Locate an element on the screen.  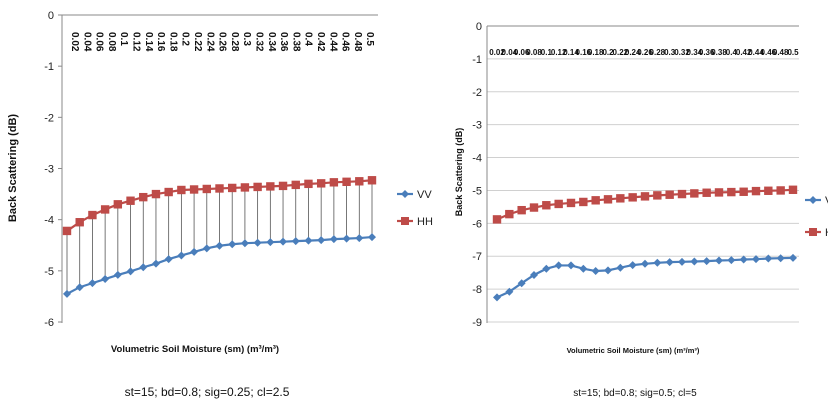
series-vv is located at coordinates (645, 277).